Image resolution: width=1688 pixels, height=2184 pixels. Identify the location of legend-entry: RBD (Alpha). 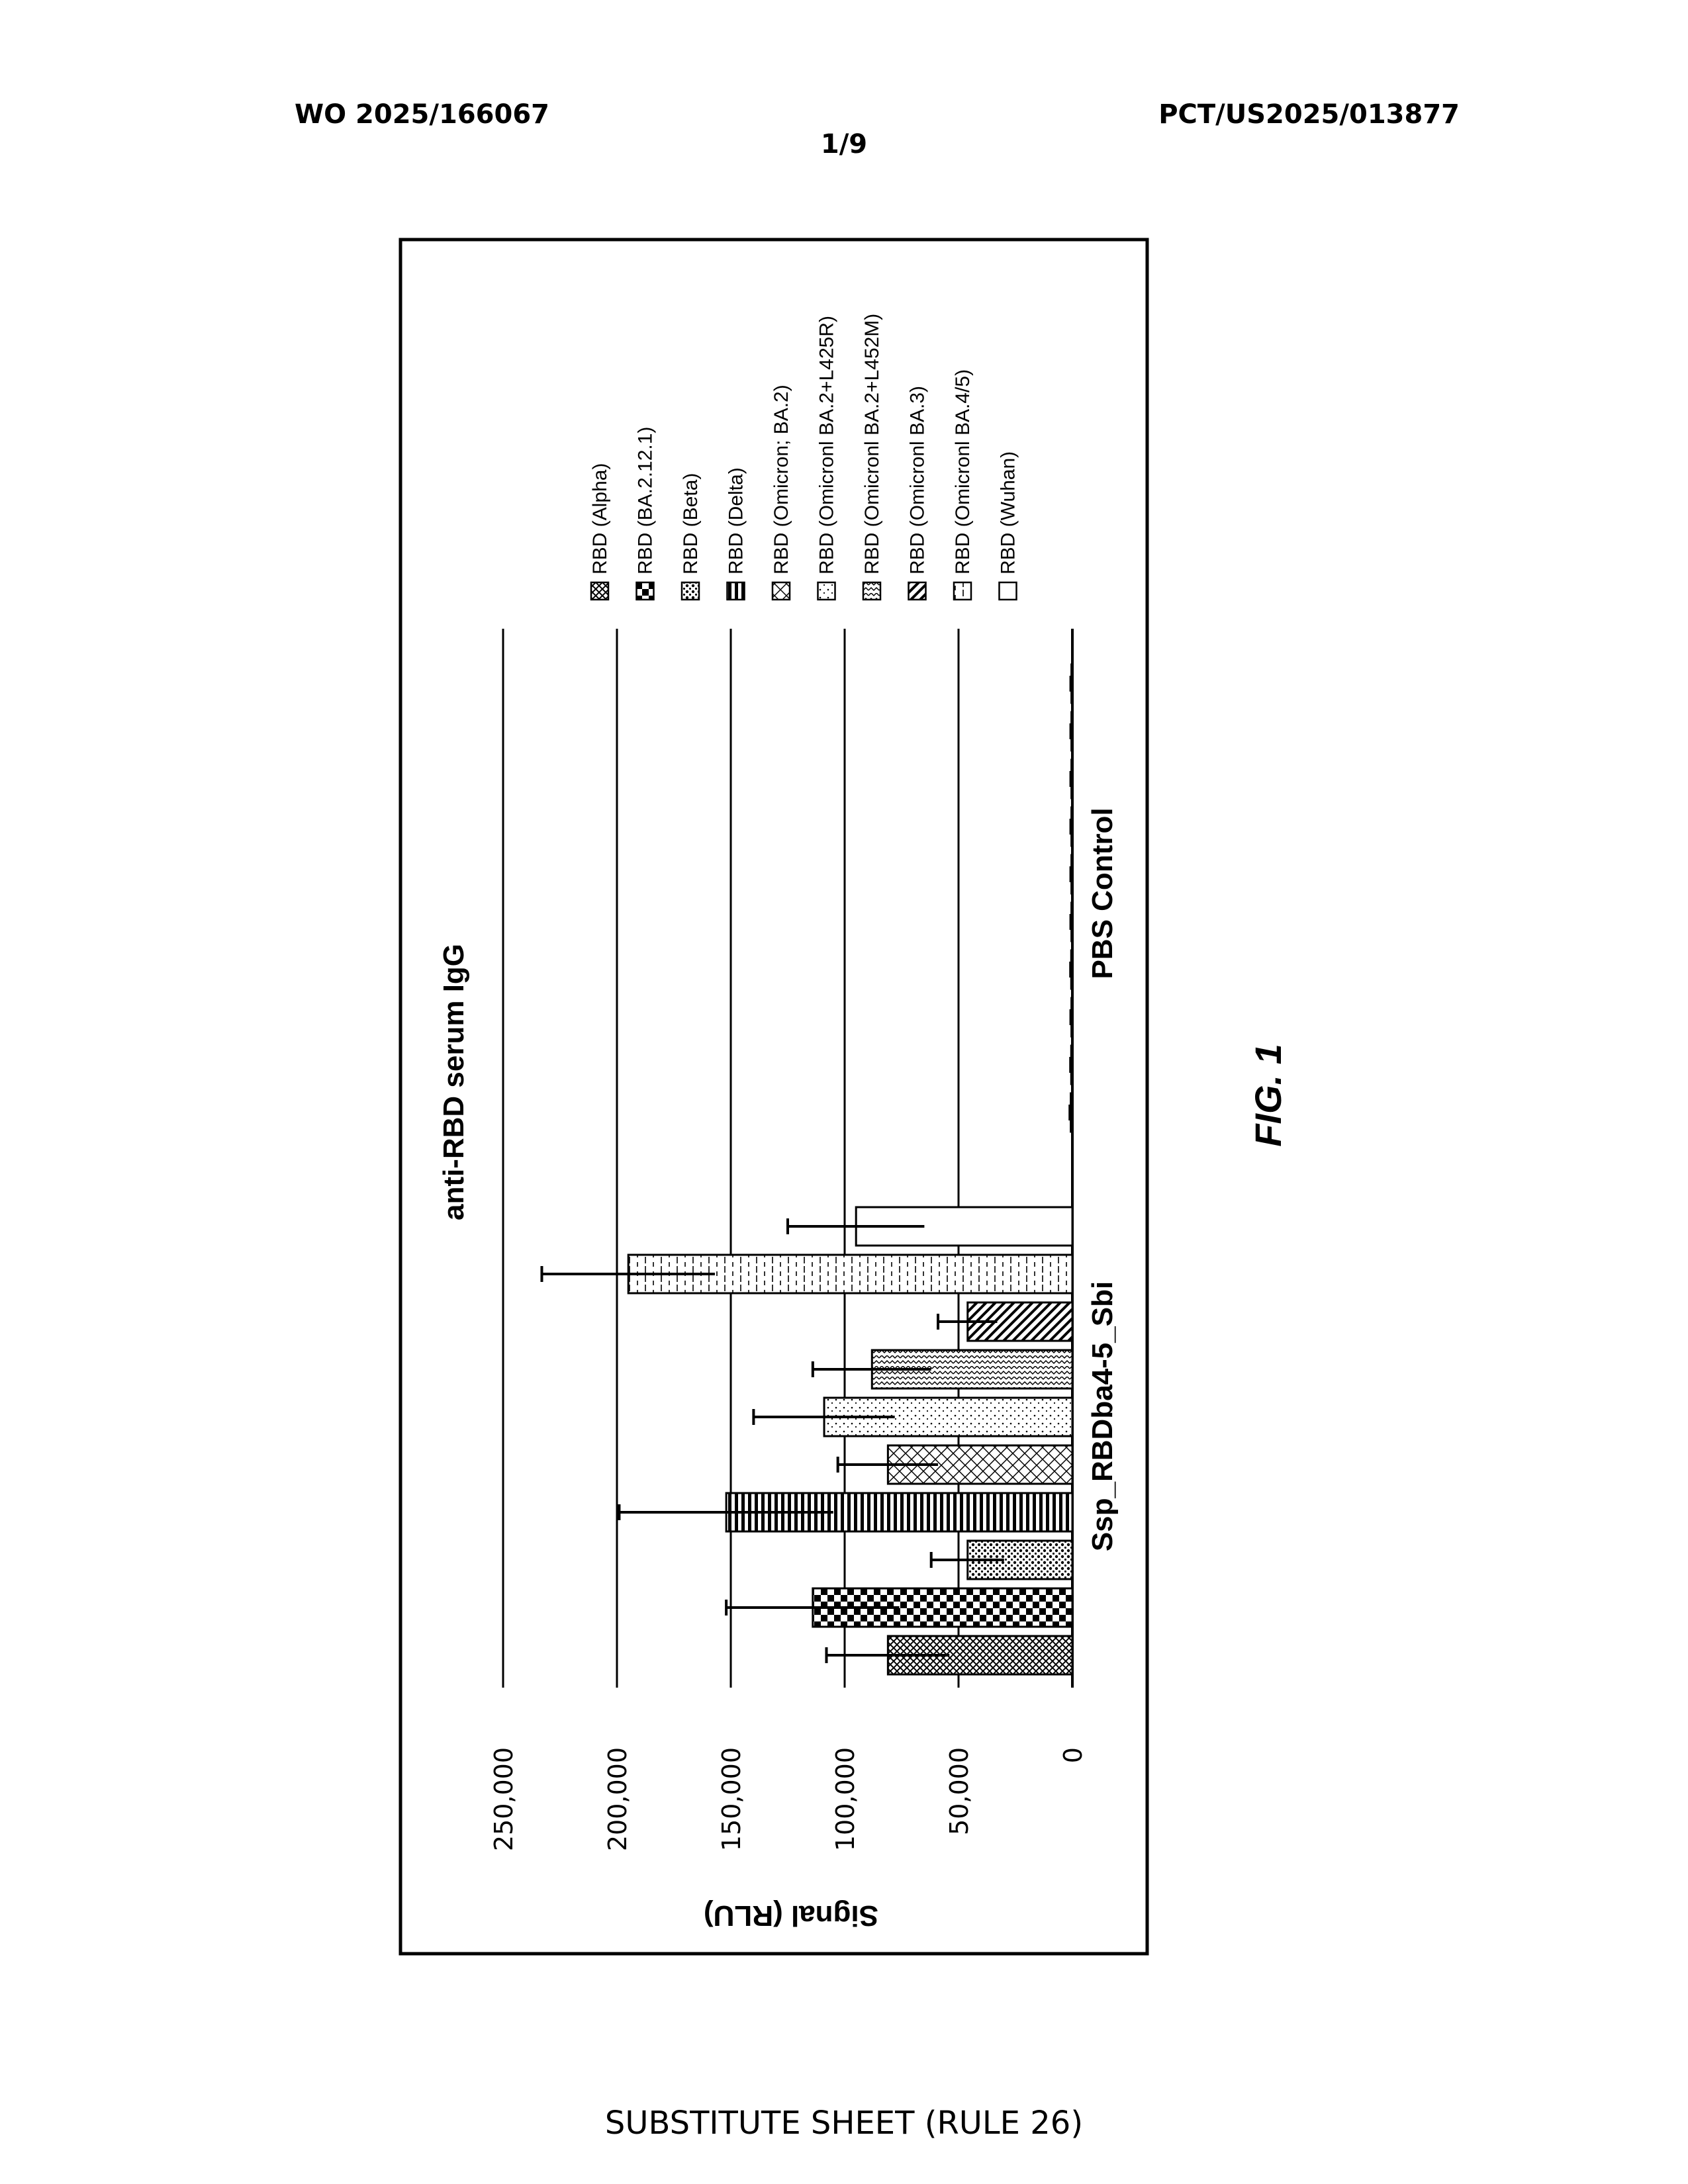
(600, 518).